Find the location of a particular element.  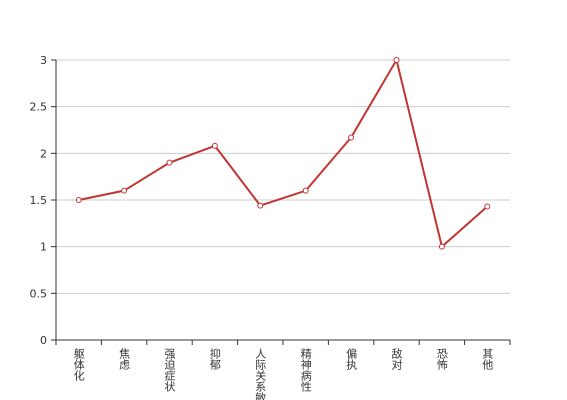

y-tick-label: 0.5 is located at coordinates (39, 293).